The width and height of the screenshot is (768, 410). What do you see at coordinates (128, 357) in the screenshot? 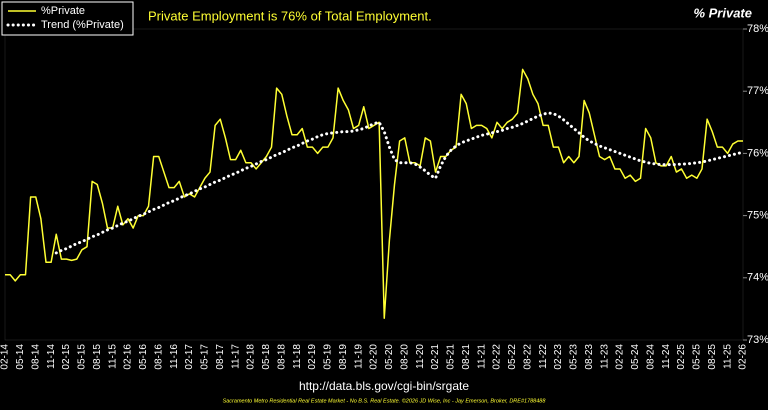
I see `x-tick-label: 02-16` at bounding box center [128, 357].